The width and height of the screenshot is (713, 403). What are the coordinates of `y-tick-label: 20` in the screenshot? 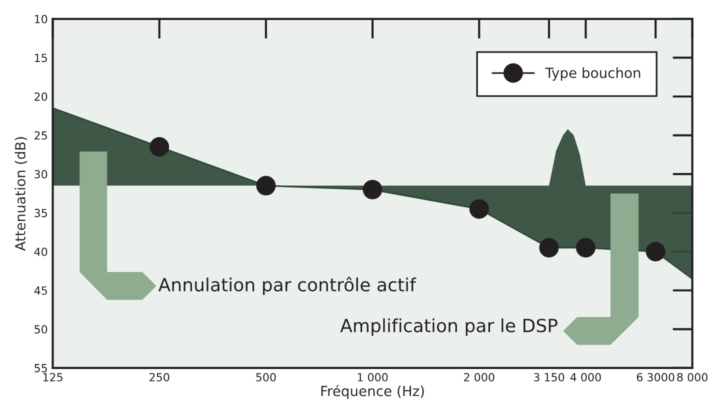 It's located at (41, 96).